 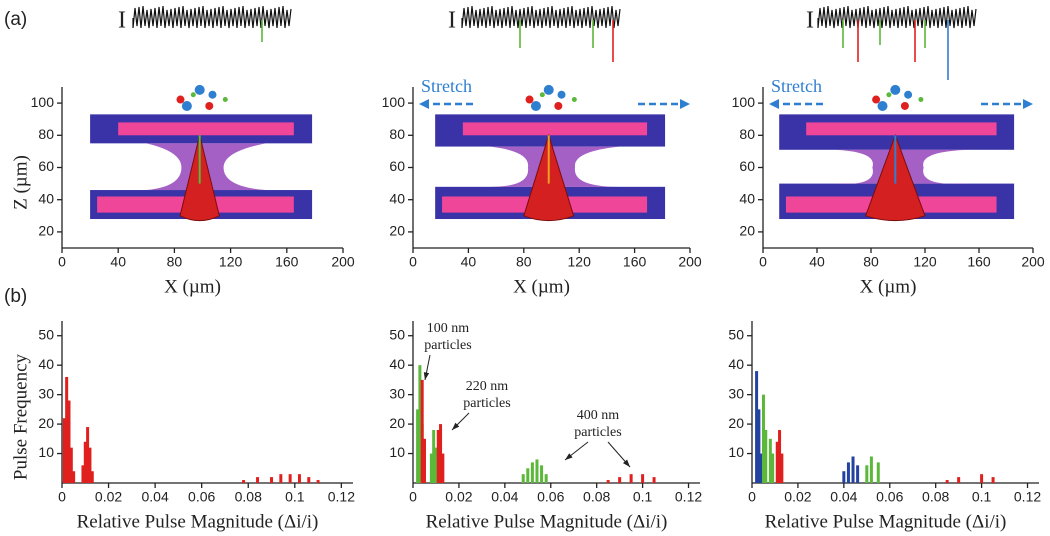 What do you see at coordinates (736, 334) in the screenshot?
I see `y-tick-label: 50` at bounding box center [736, 334].